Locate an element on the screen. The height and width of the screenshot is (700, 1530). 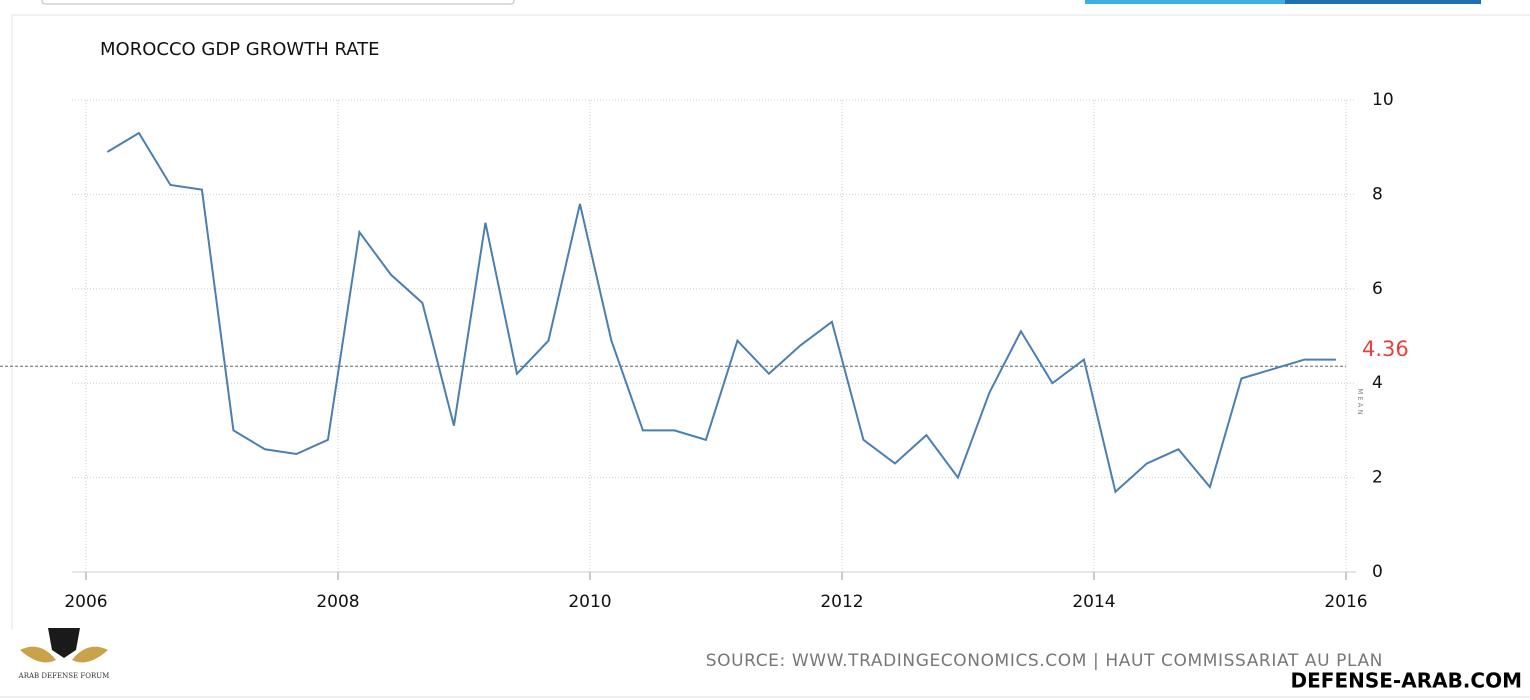
mean-value-label: 4.36 is located at coordinates (1385, 349).